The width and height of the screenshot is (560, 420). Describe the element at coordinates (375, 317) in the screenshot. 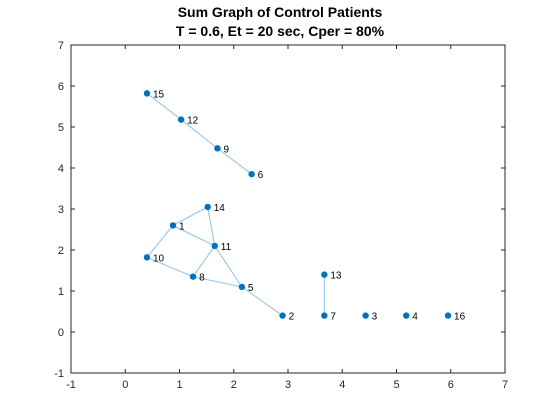

I see `node-label-3: 3` at that location.